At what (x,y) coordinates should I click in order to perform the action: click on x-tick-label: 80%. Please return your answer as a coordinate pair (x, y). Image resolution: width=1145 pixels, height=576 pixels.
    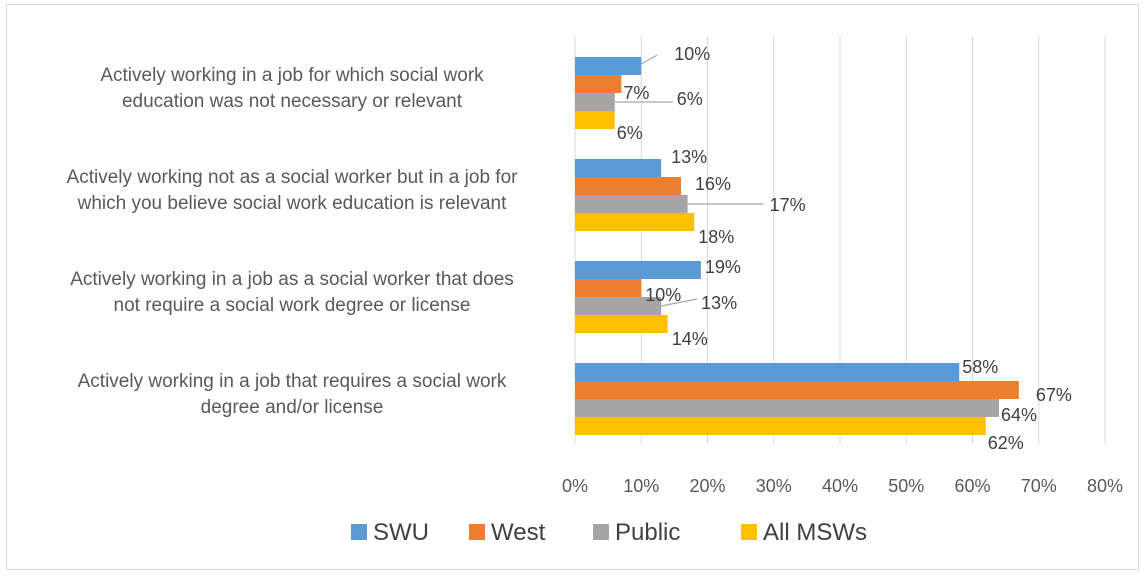
    Looking at the image, I should click on (1105, 486).